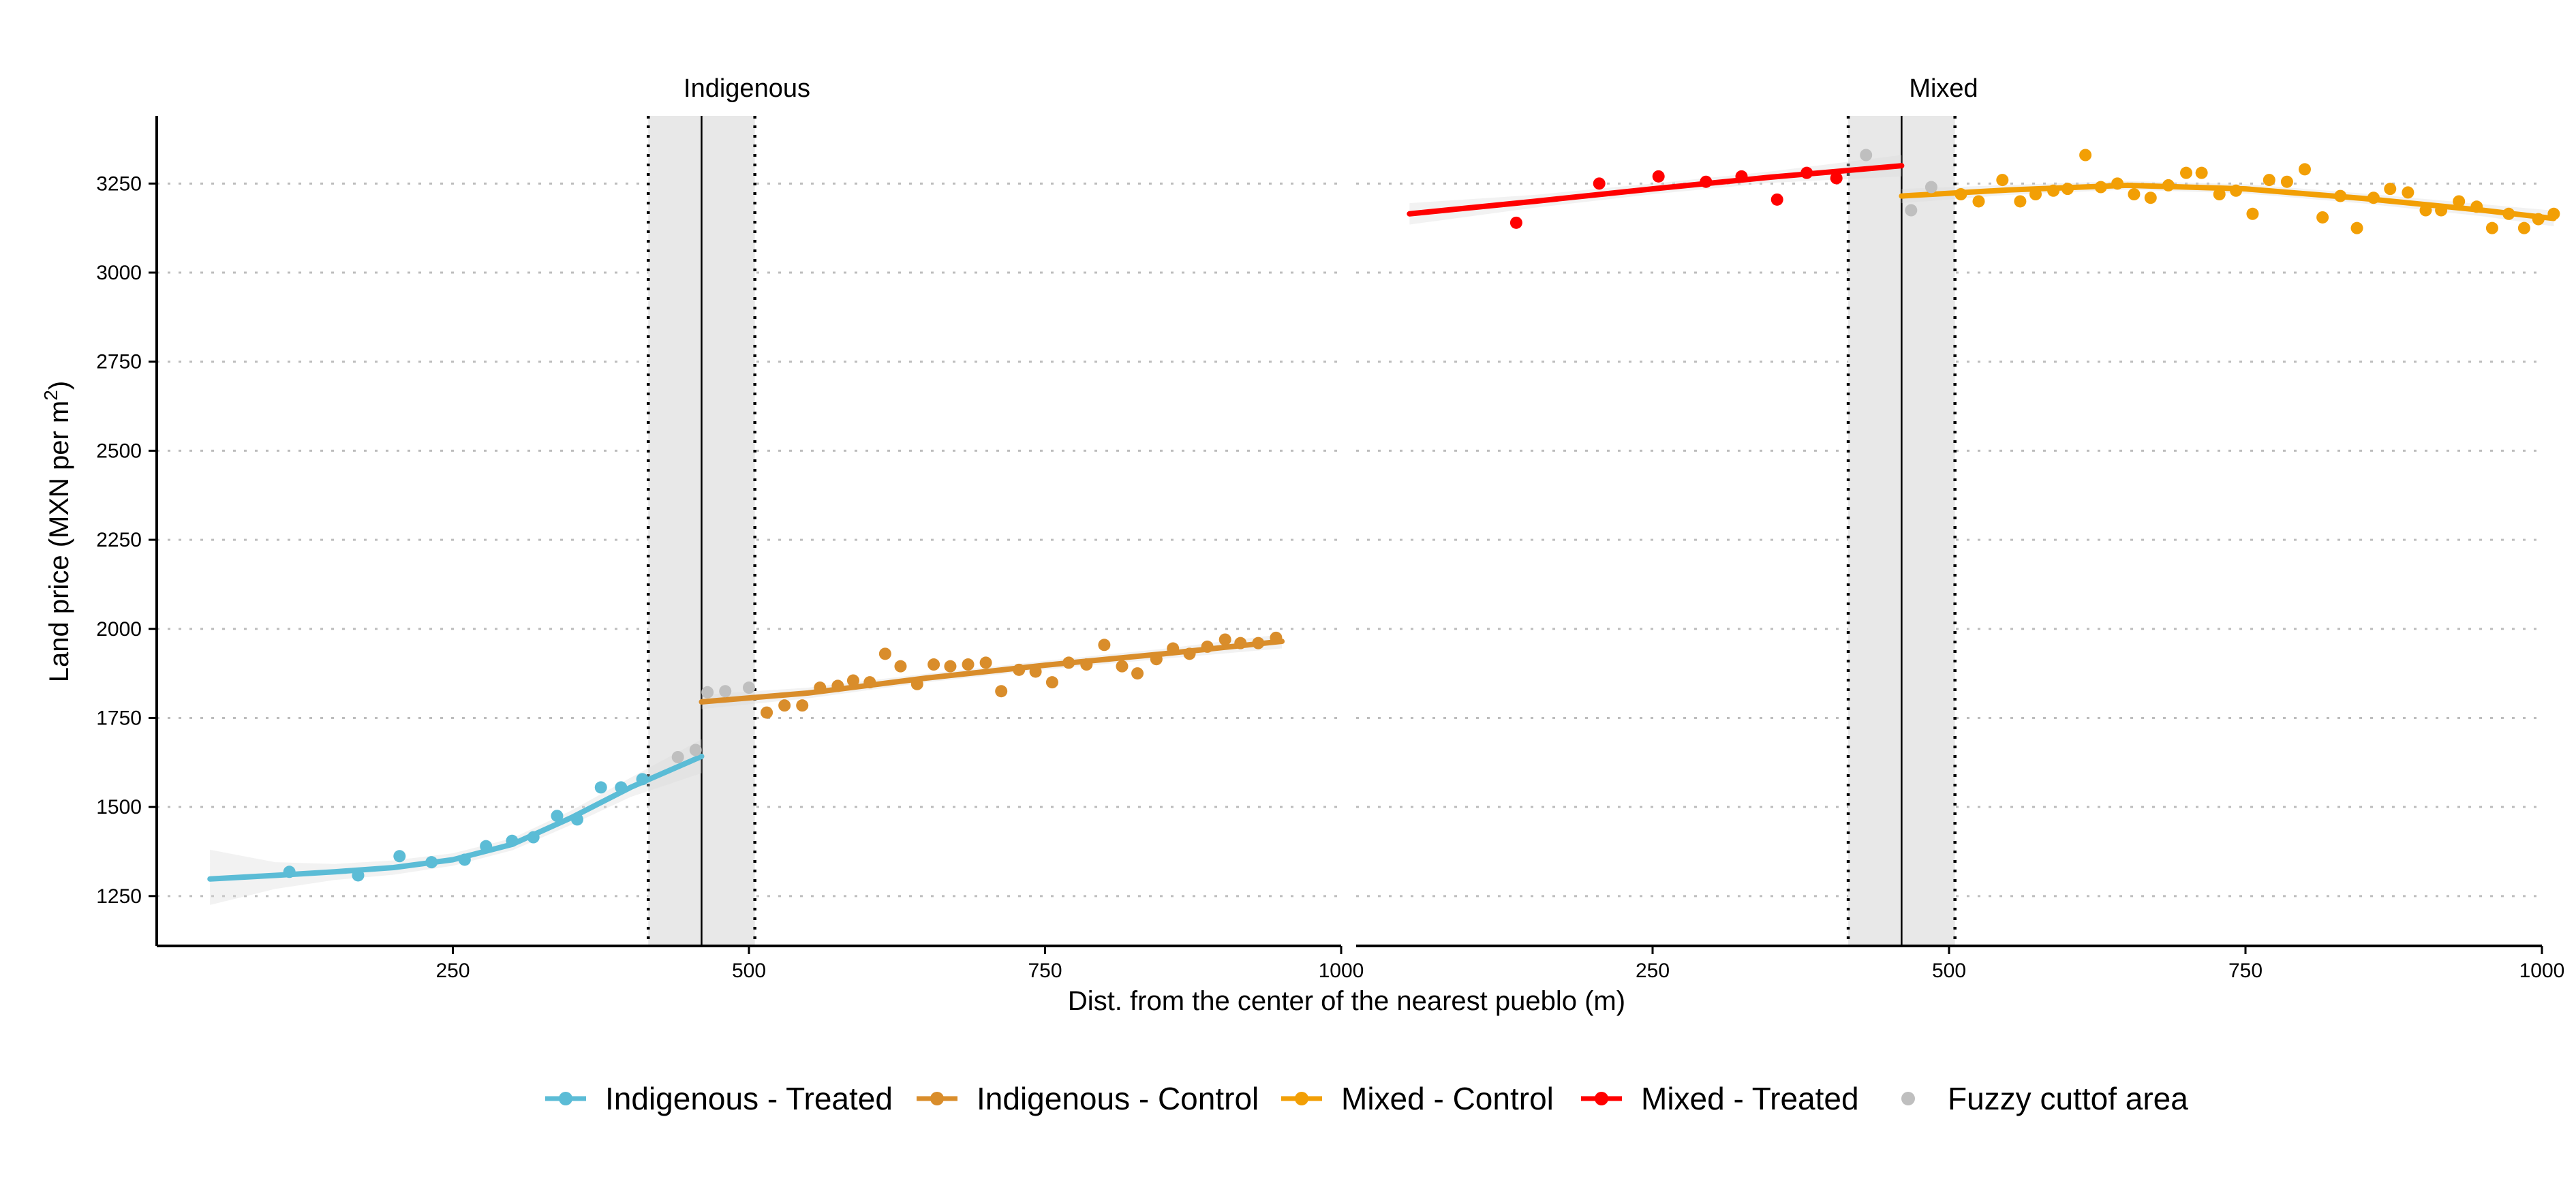 Image resolution: width=2576 pixels, height=1179 pixels. I want to click on legend-item-indigenous-control: Indigenous - Control, so click(1088, 1098).